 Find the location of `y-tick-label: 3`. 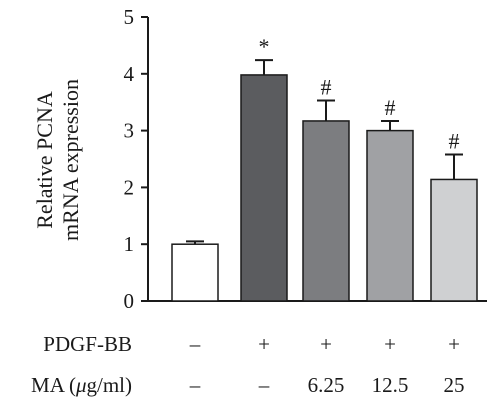

y-tick-label: 3 is located at coordinates (129, 131).